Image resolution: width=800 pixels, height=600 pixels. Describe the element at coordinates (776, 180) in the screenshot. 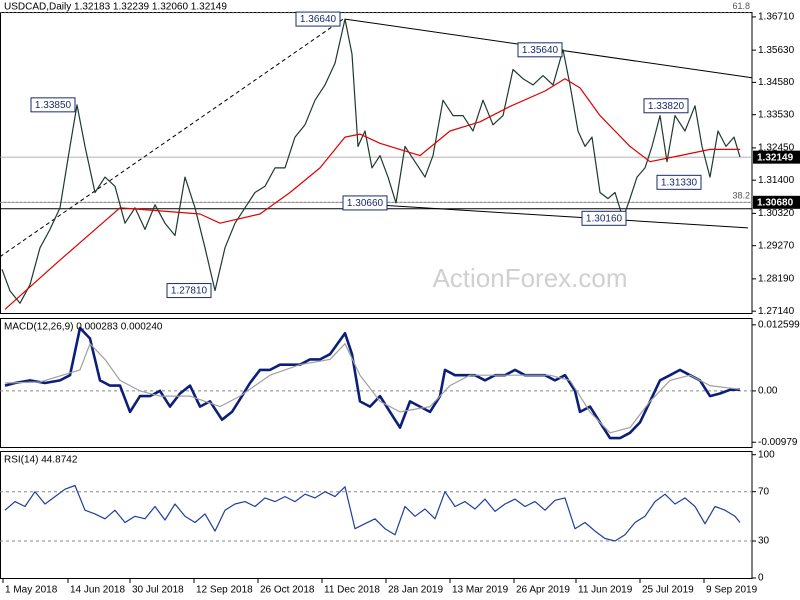

I see `y-tick-label: 1.31400` at that location.